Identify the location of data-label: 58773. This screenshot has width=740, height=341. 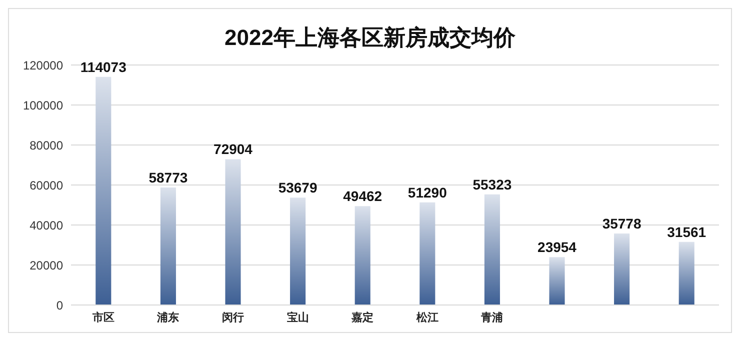
(168, 177).